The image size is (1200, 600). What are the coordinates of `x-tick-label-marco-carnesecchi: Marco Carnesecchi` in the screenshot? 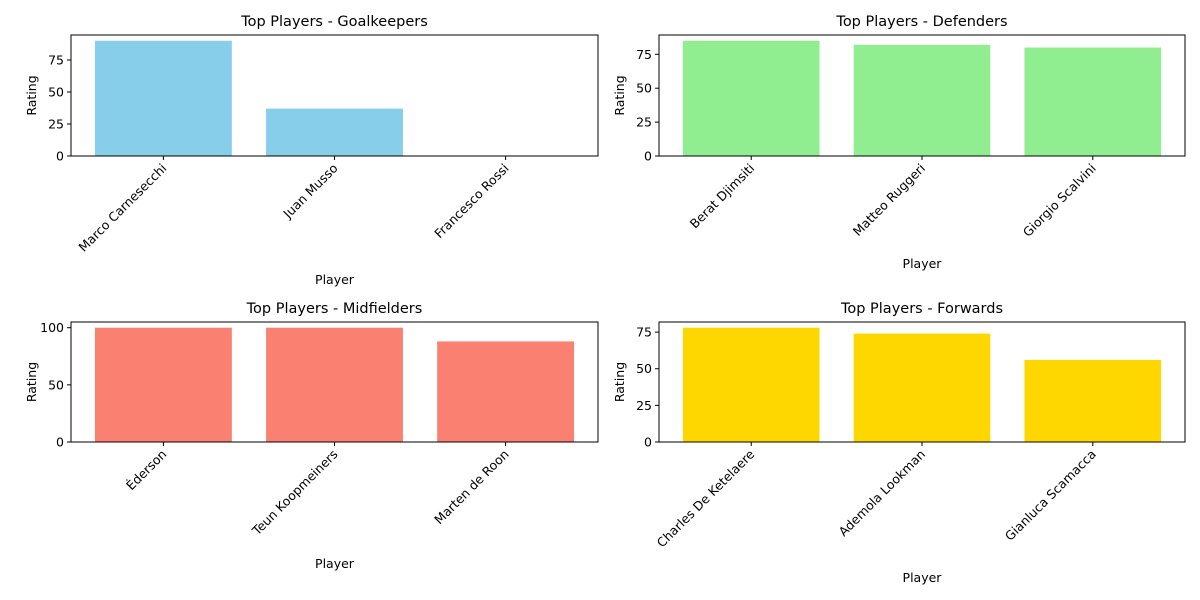 It's located at (122, 208).